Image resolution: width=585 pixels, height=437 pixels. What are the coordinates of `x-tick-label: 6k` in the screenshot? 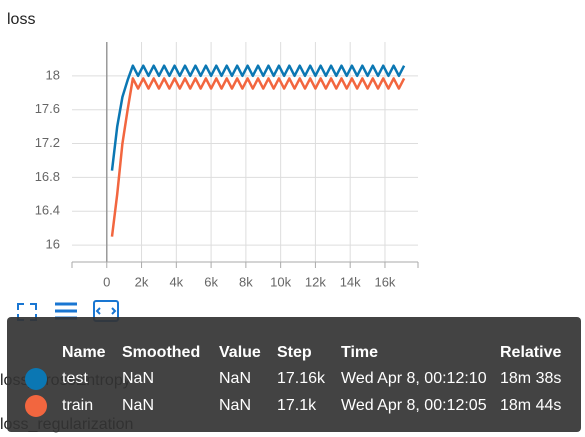 It's located at (211, 281).